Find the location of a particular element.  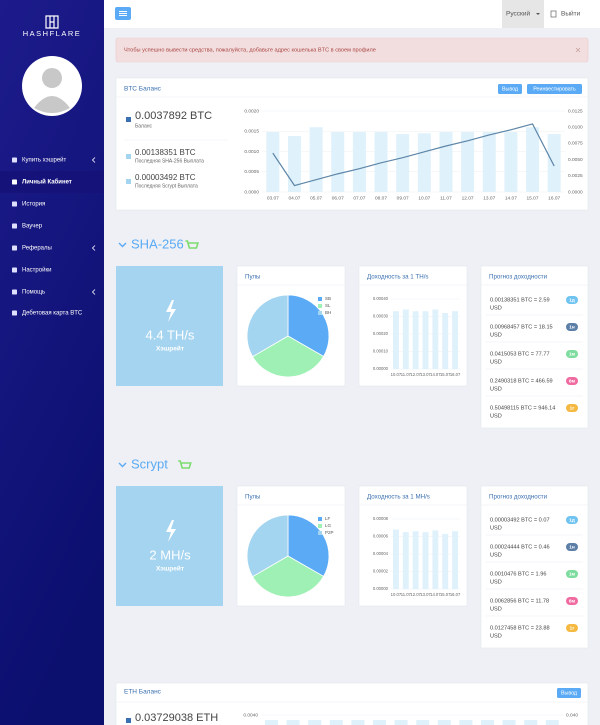

y2-tick-label: 0.0000 is located at coordinates (575, 192).